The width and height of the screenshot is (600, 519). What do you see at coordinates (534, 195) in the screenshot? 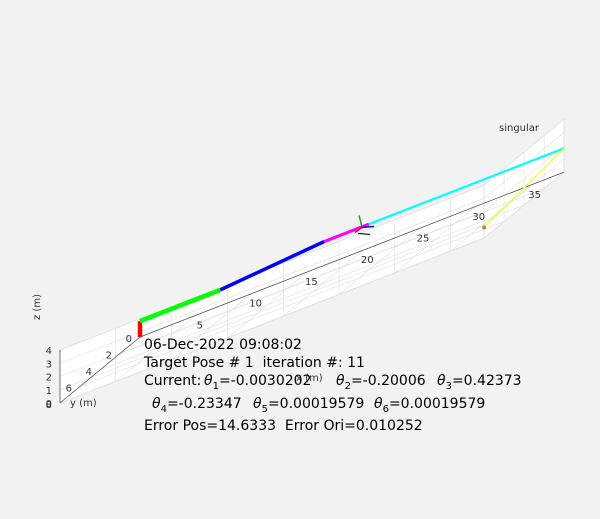
I see `x-tick-label: 35` at bounding box center [534, 195].